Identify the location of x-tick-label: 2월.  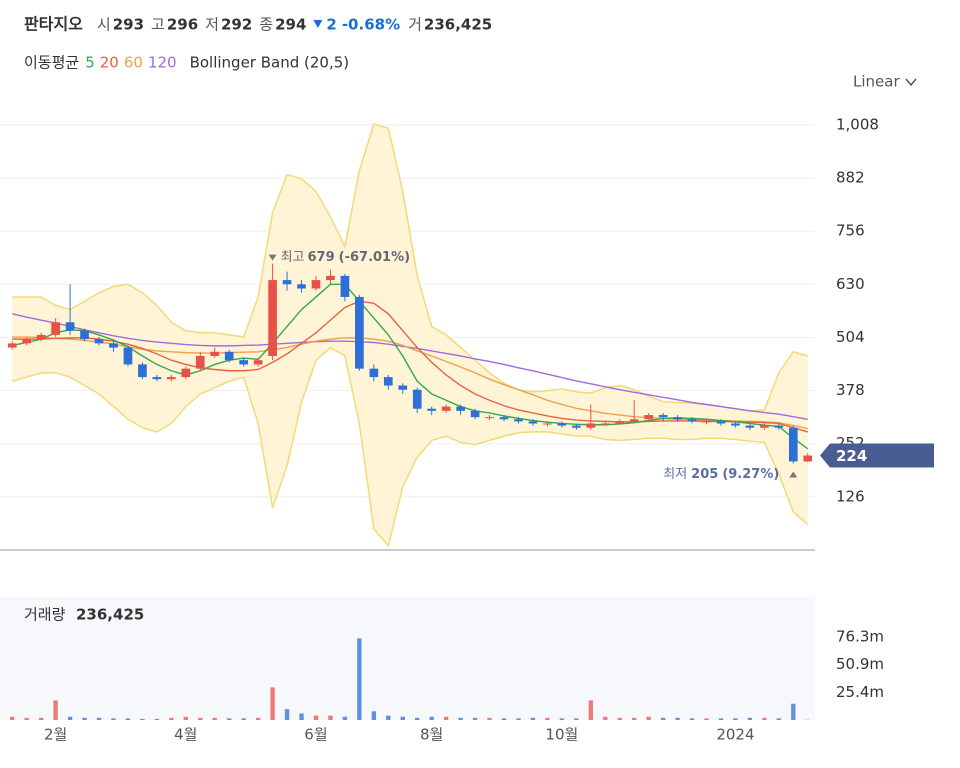
(55, 735).